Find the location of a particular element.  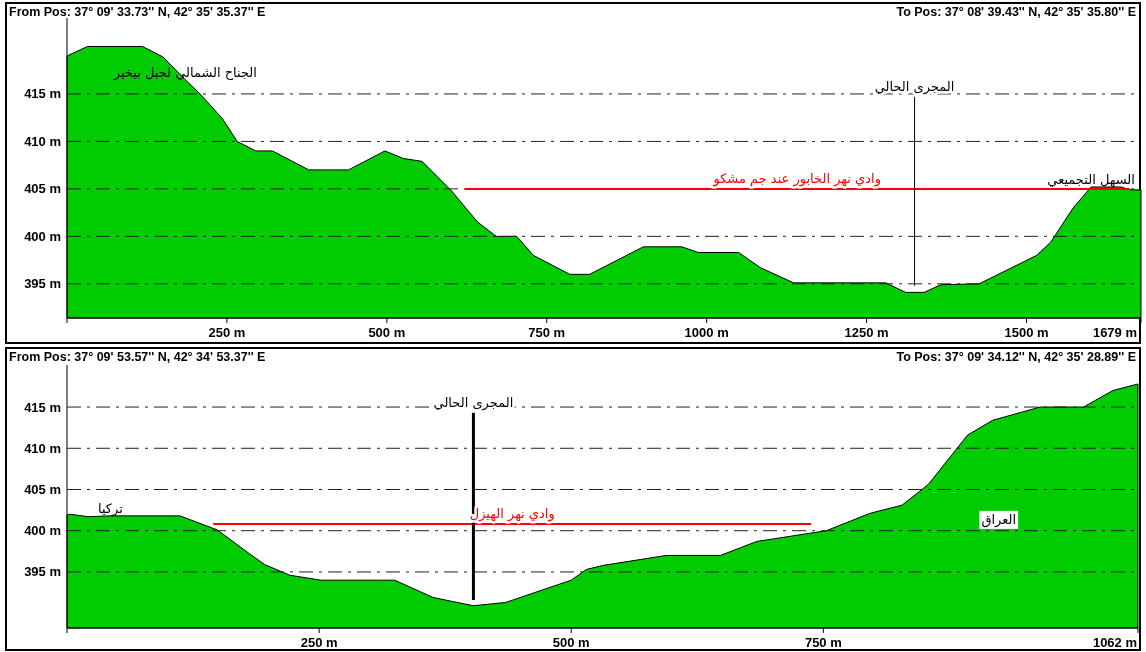

annotation: العراق is located at coordinates (999, 519).